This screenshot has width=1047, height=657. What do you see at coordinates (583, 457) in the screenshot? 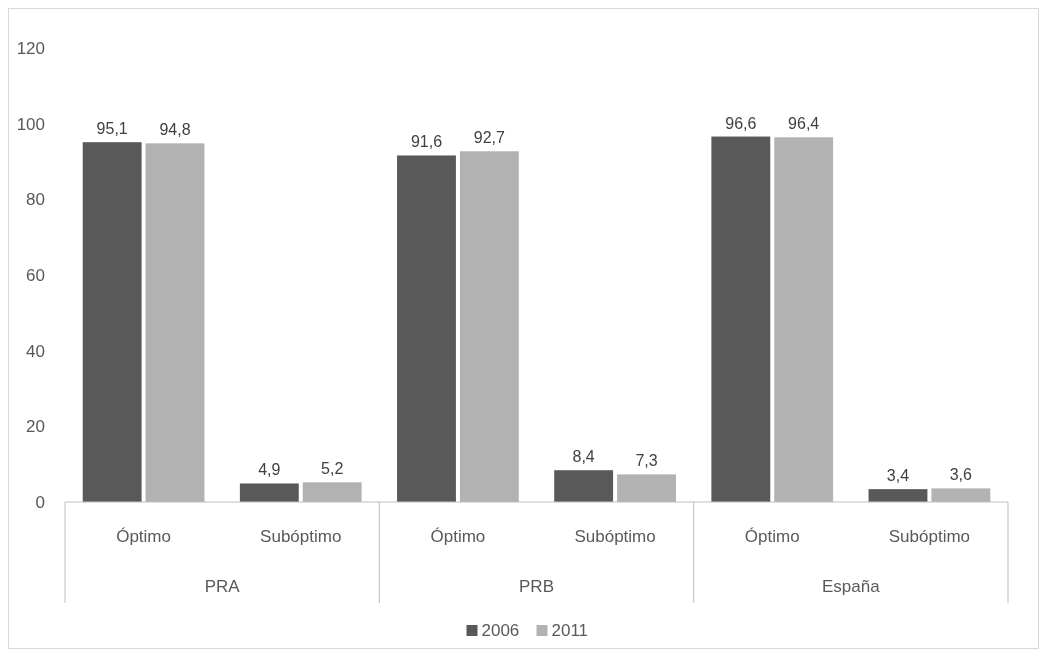
I see `data-label: 8,4` at bounding box center [583, 457].